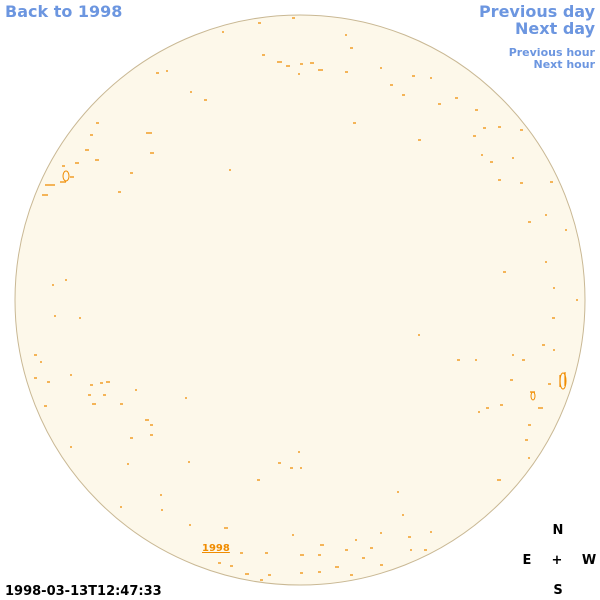 The image size is (600, 600). What do you see at coordinates (216, 548) in the screenshot?
I see `year-link: 1998` at bounding box center [216, 548].